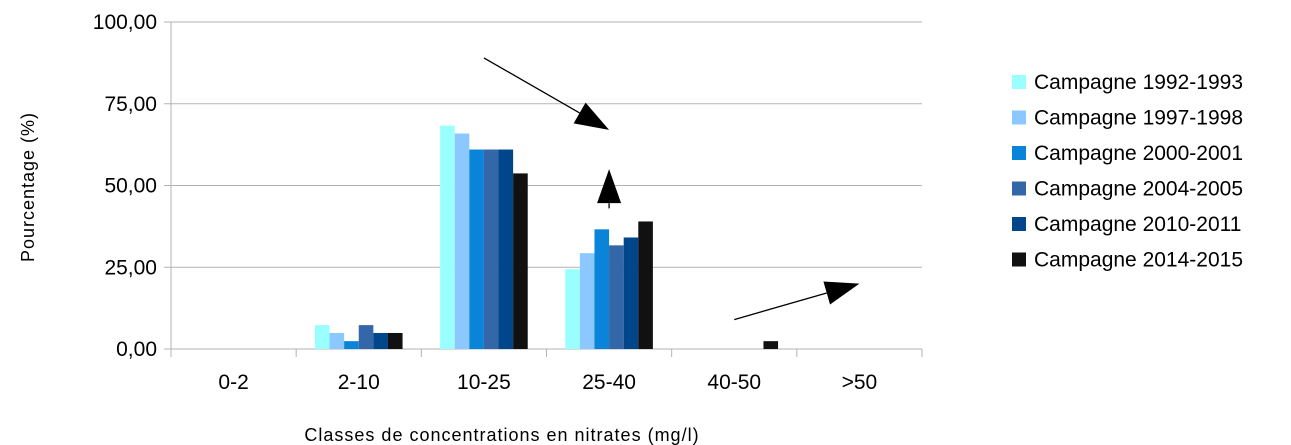  I want to click on y-tick-label: 25,00, so click(130, 267).